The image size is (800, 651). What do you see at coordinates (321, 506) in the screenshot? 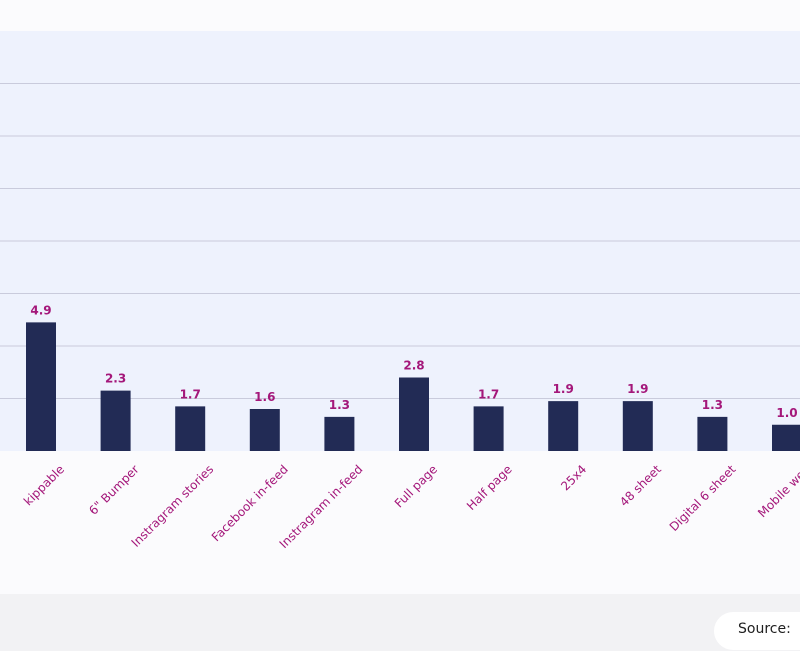
I see `tick-label: Instragram in-feed` at bounding box center [321, 506].